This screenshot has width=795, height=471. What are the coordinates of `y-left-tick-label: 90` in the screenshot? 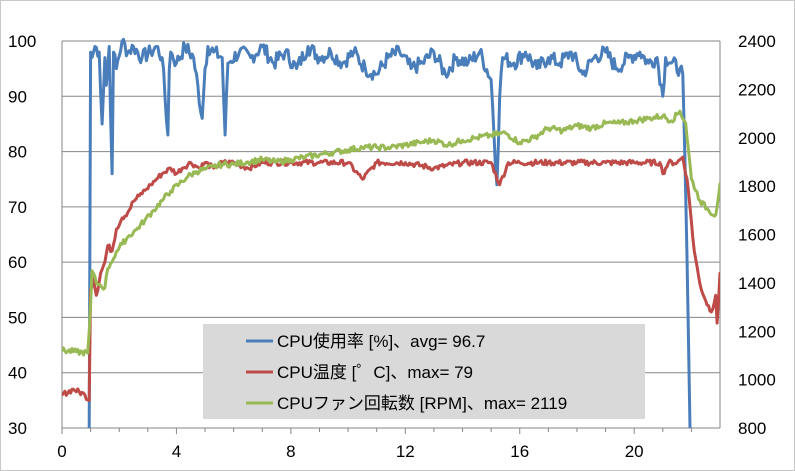 It's located at (17, 96).